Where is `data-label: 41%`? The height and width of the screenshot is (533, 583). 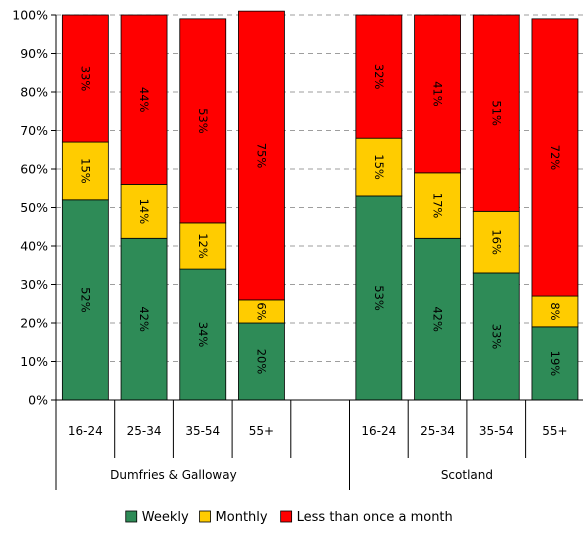 data-label: 41% is located at coordinates (438, 94).